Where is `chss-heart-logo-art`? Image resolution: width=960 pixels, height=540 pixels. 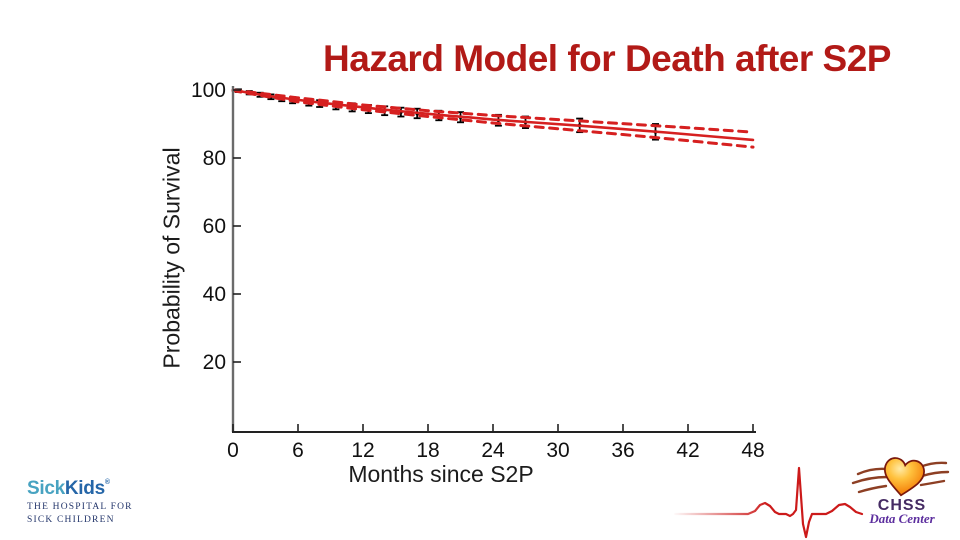
chss-heart-logo-art is located at coordinates (900, 477).